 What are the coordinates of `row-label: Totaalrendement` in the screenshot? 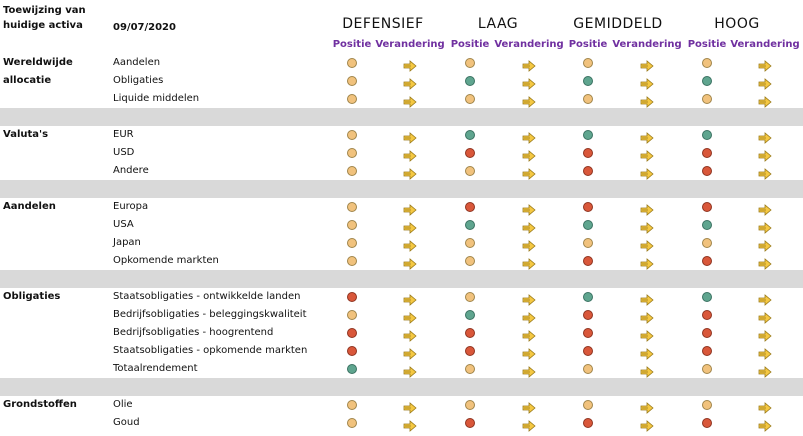 It's located at (155, 368).